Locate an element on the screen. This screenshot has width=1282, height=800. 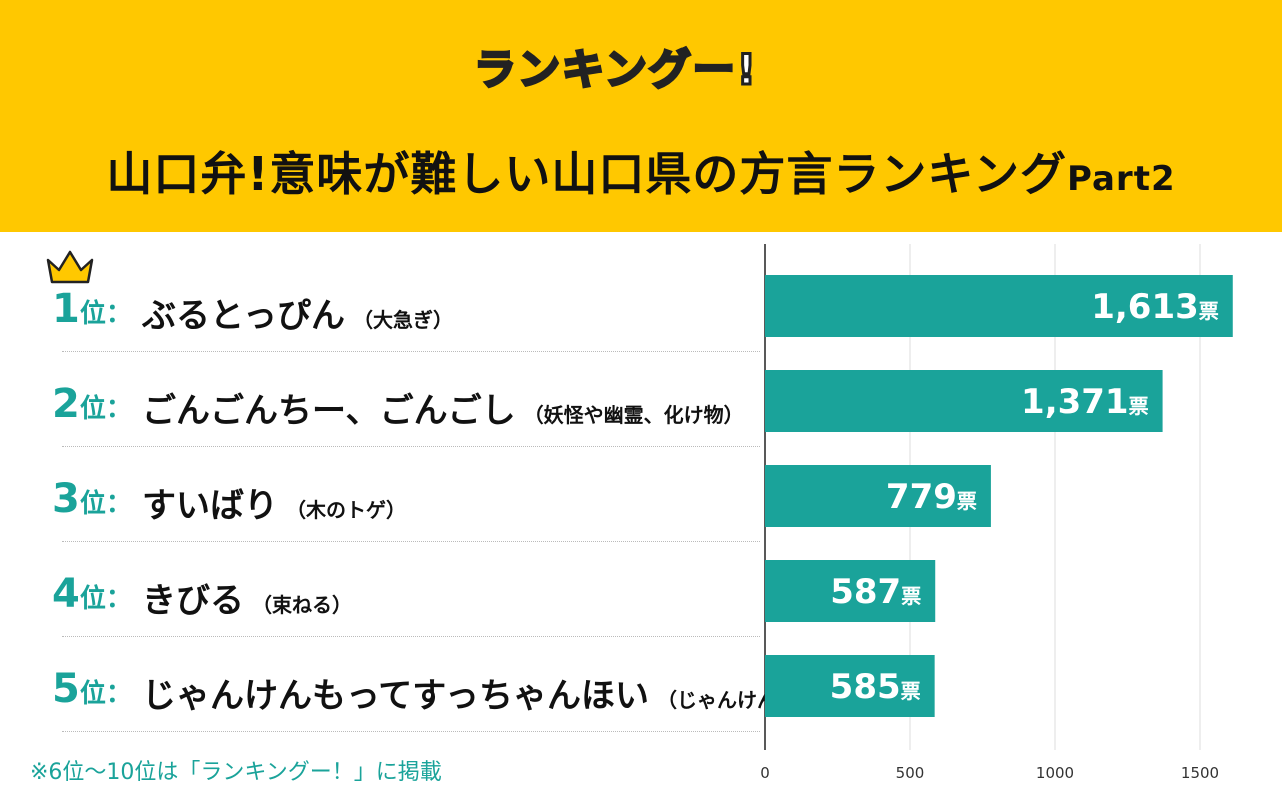
dialect-word-text: ごんごんちー、ごんごし is located at coordinates (329, 411).